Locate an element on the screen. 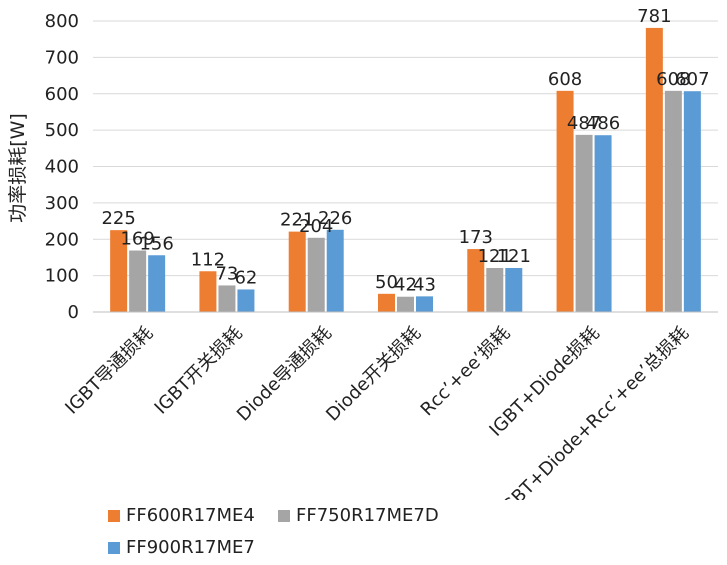 This screenshot has height=565, width=727. data-label-2-0: 221 is located at coordinates (297, 220).